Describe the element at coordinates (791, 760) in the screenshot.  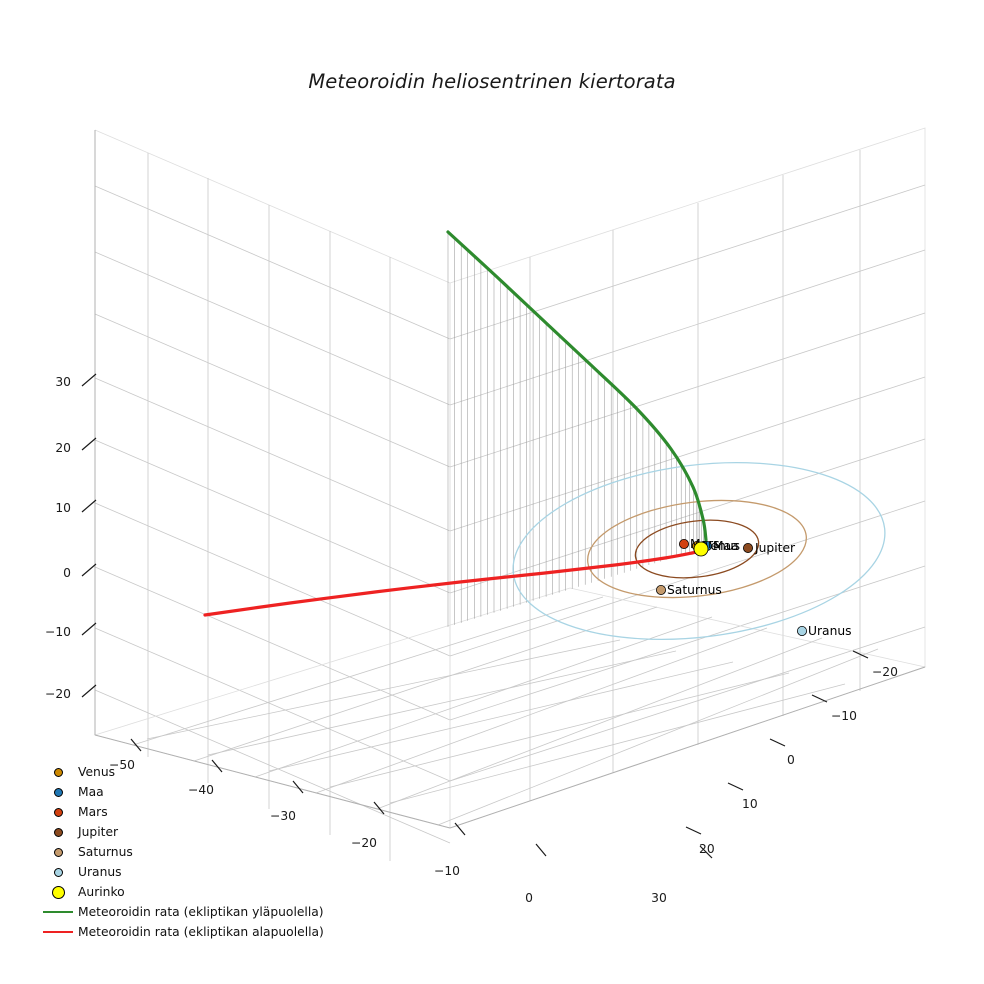
I see `y-tick-label: 0` at that location.